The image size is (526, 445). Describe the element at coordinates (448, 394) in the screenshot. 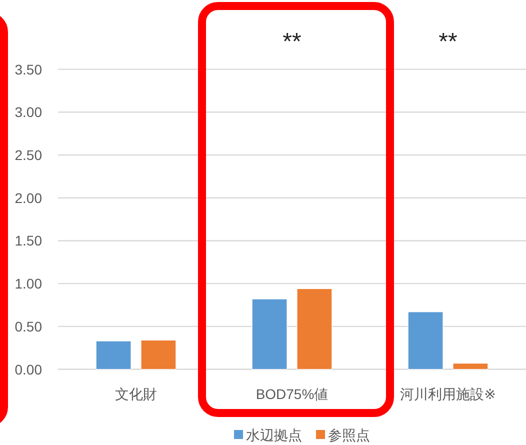

I see `x-tick-label: 河川利用施設※` at that location.